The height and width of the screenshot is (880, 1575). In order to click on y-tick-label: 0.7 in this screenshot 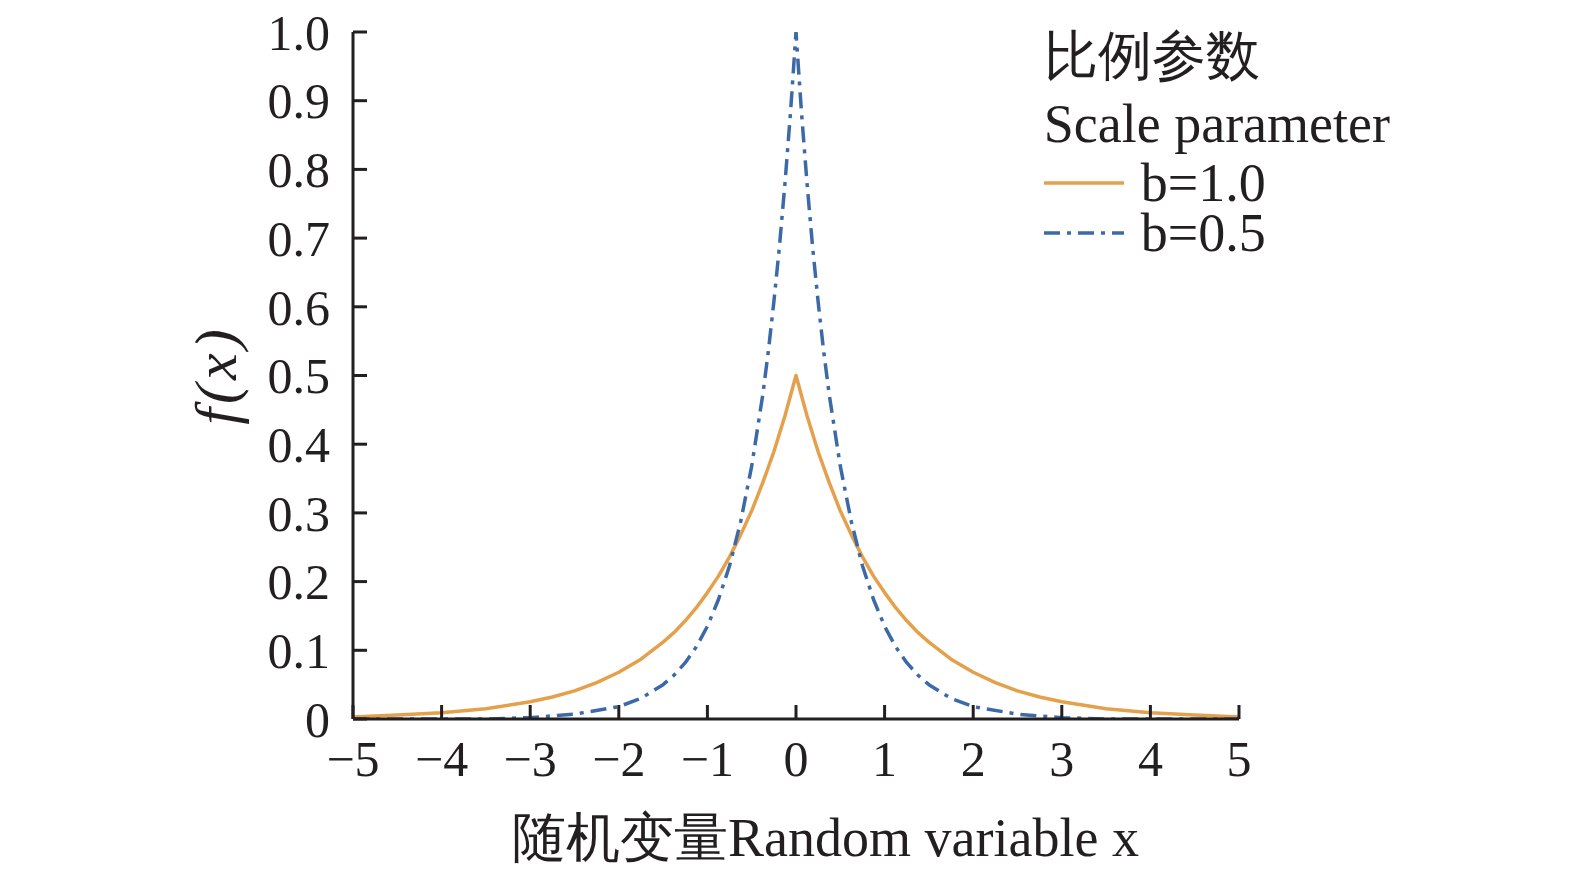, I will do `click(298, 238)`.